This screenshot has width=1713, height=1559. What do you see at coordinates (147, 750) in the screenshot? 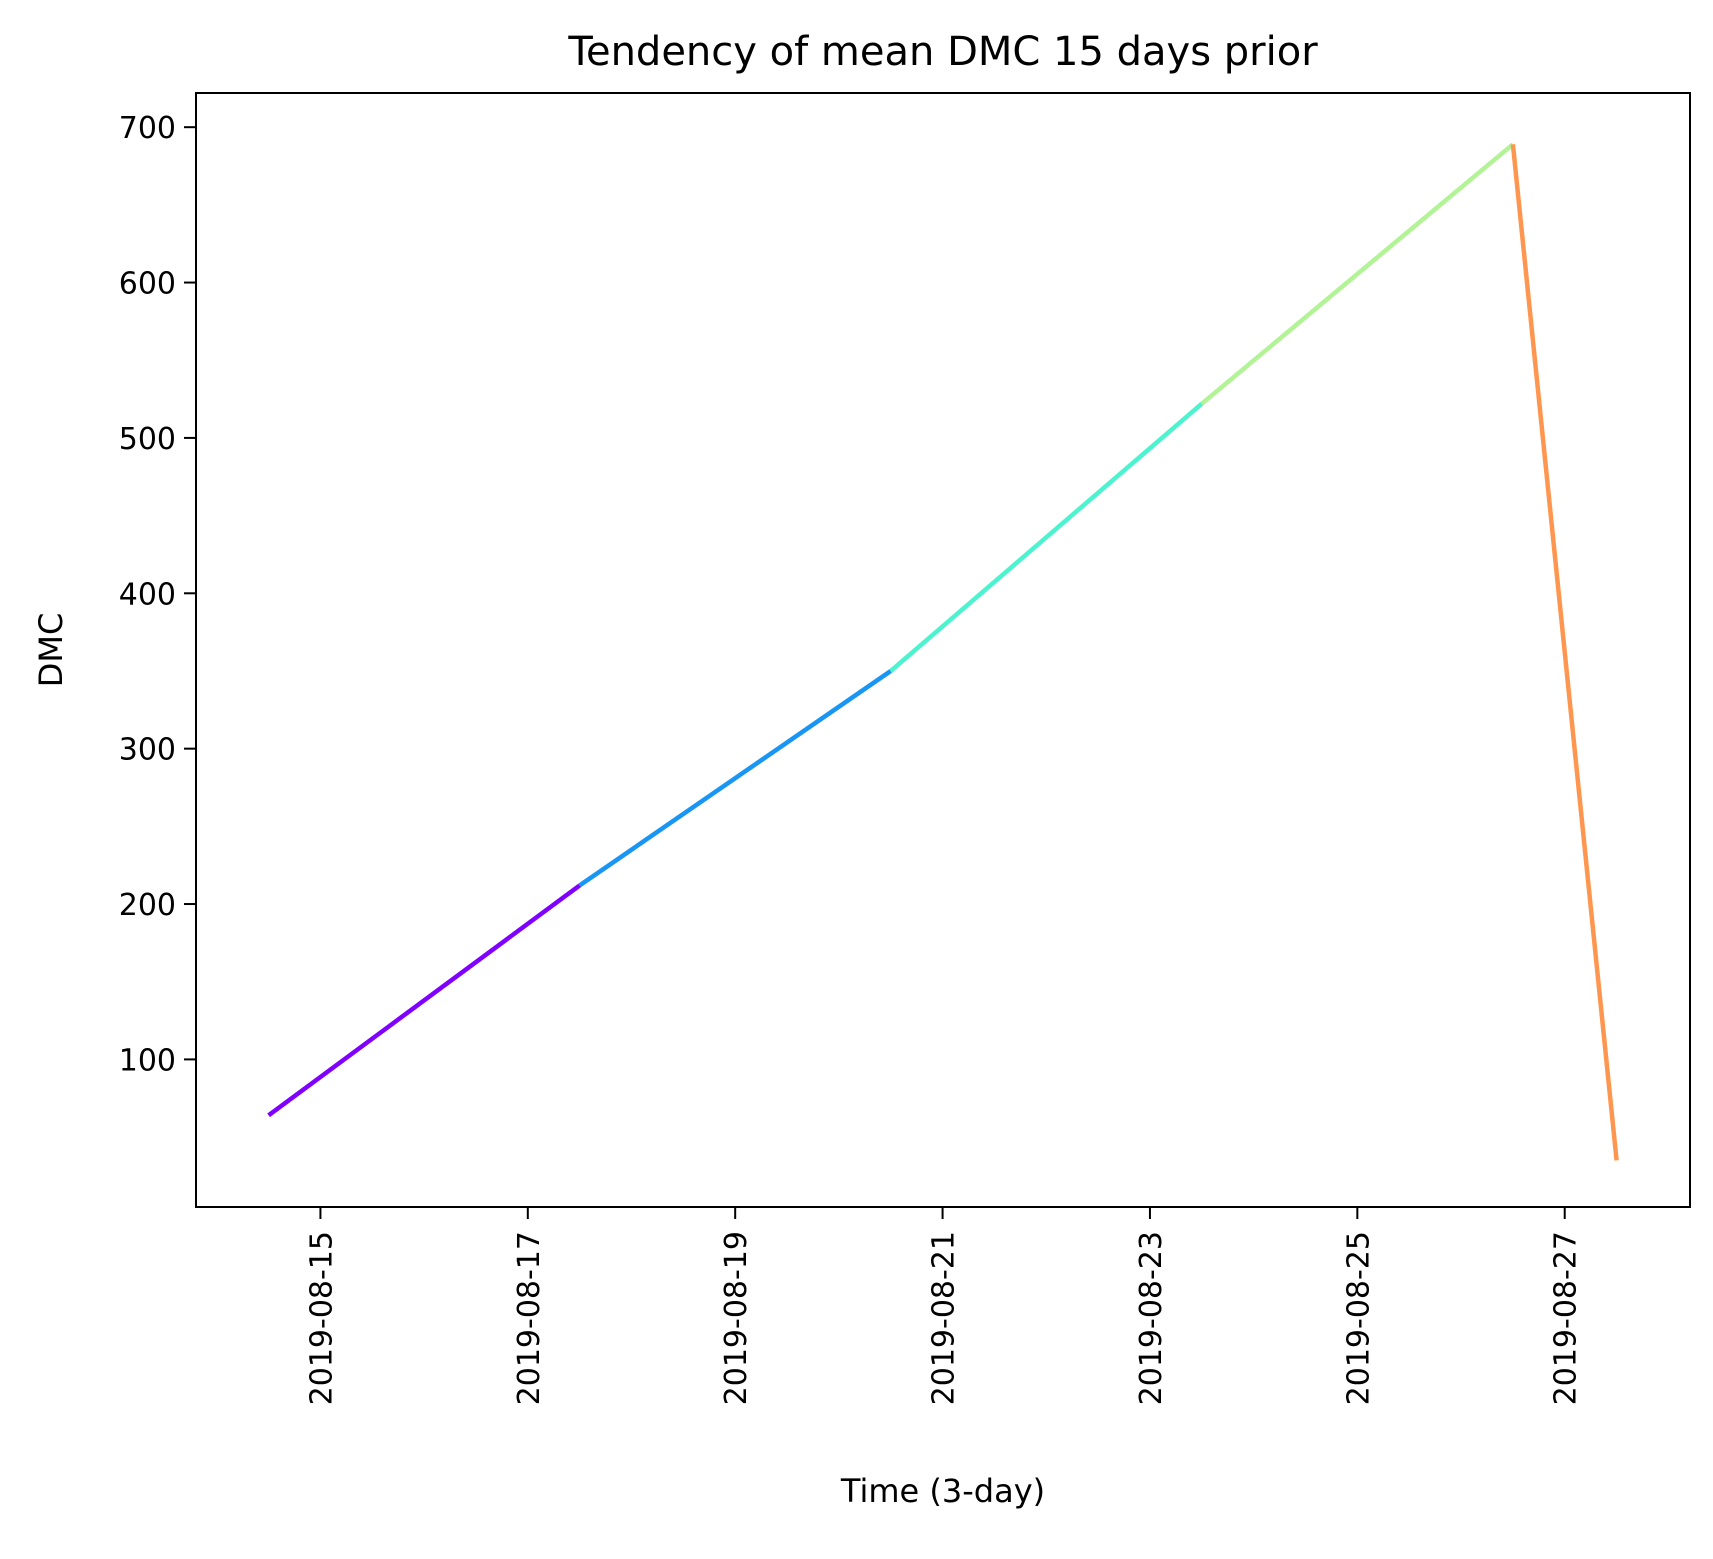
I see `y-tick-label: 300` at bounding box center [147, 750].